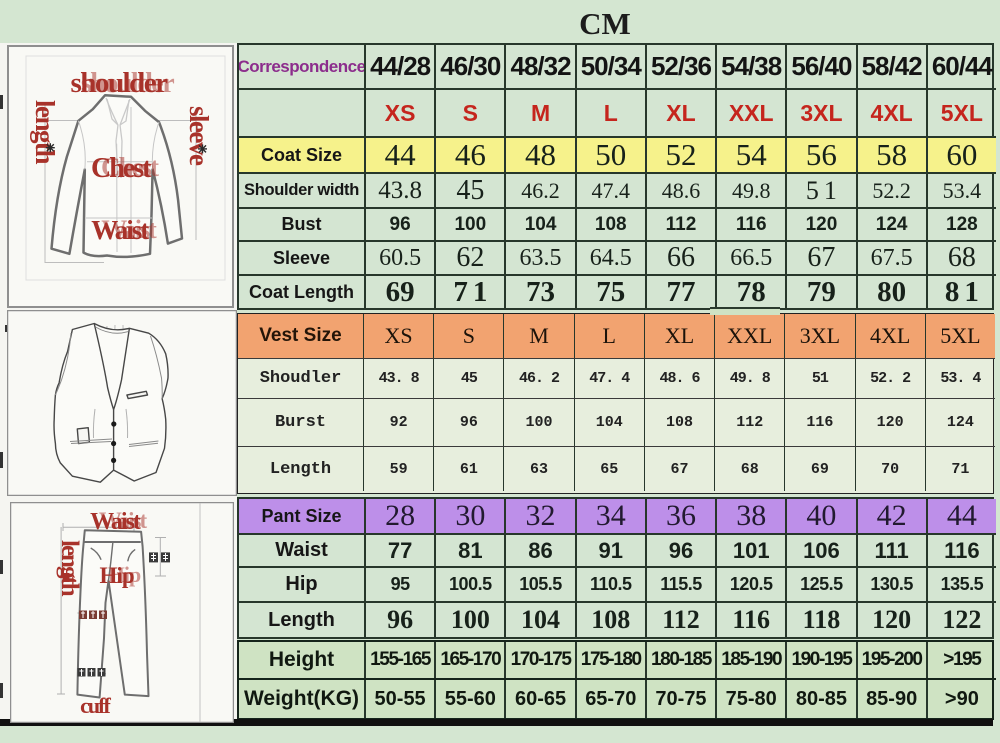  What do you see at coordinates (199, 136) in the screenshot?
I see `svg-text: sleeve` at bounding box center [199, 136].